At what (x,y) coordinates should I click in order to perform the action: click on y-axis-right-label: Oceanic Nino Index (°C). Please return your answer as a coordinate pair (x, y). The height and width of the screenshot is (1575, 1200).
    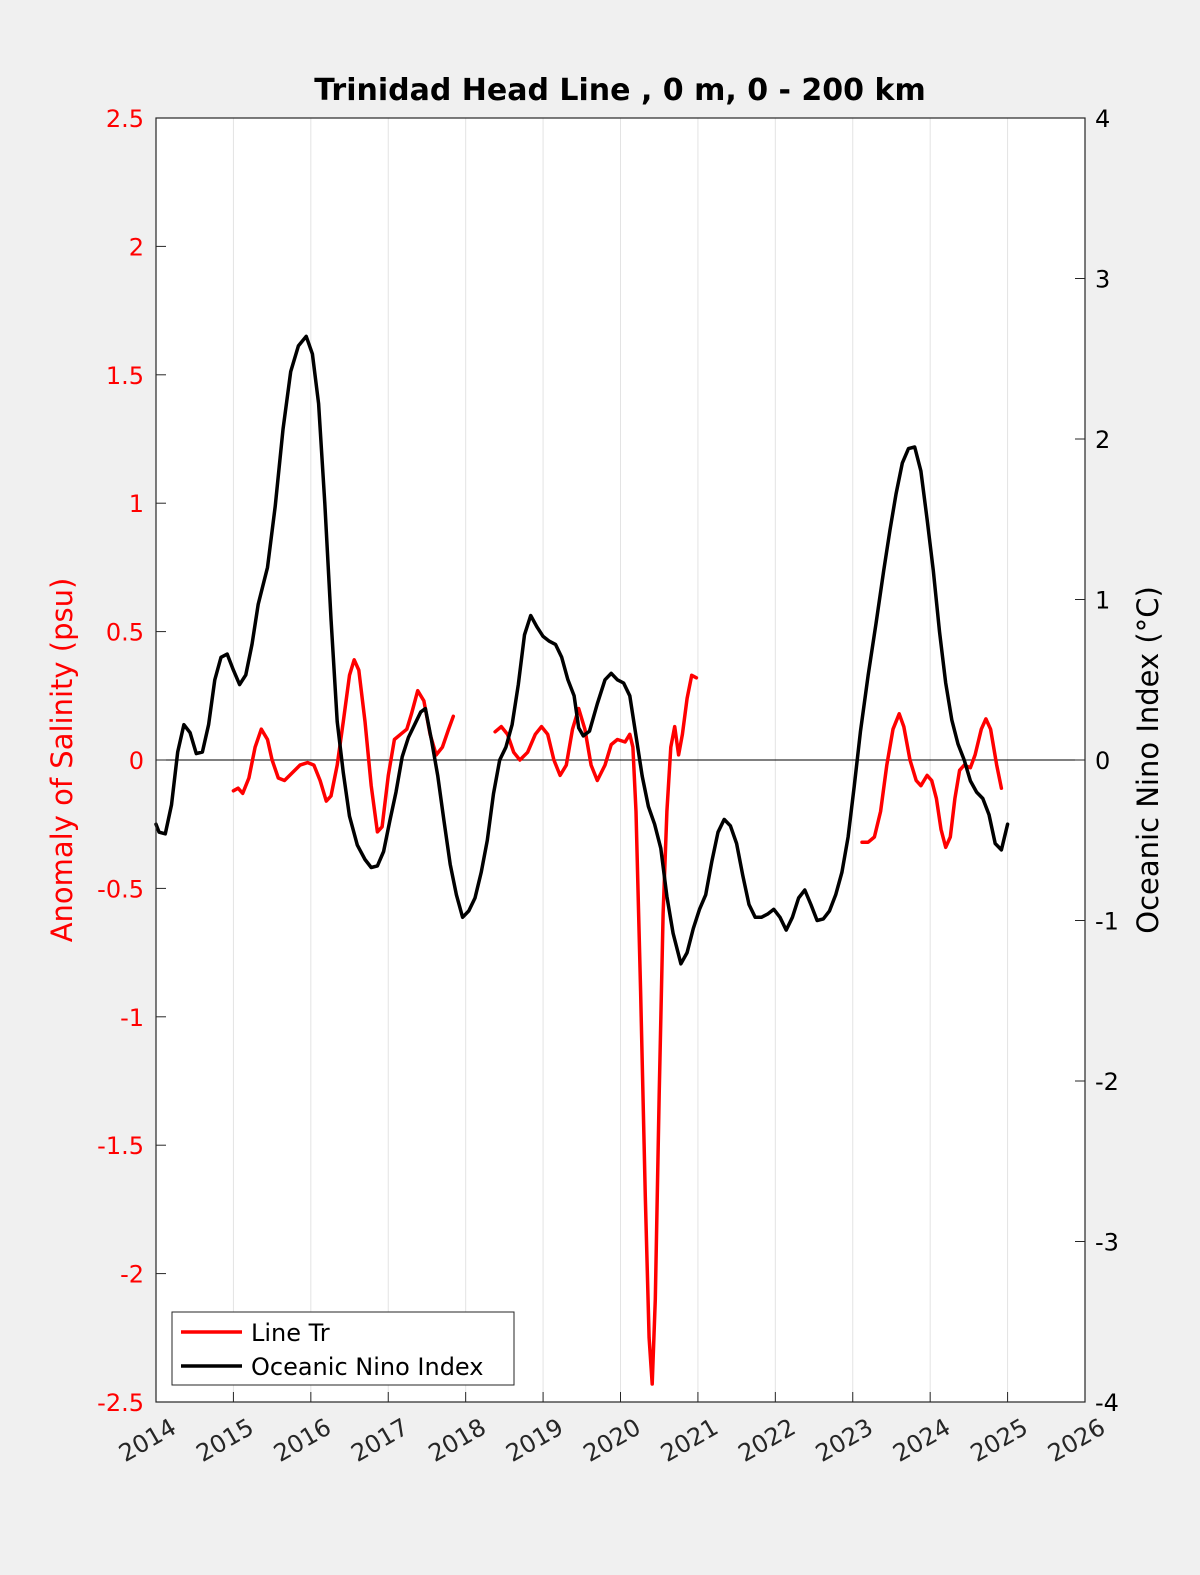
    Looking at the image, I should click on (1148, 760).